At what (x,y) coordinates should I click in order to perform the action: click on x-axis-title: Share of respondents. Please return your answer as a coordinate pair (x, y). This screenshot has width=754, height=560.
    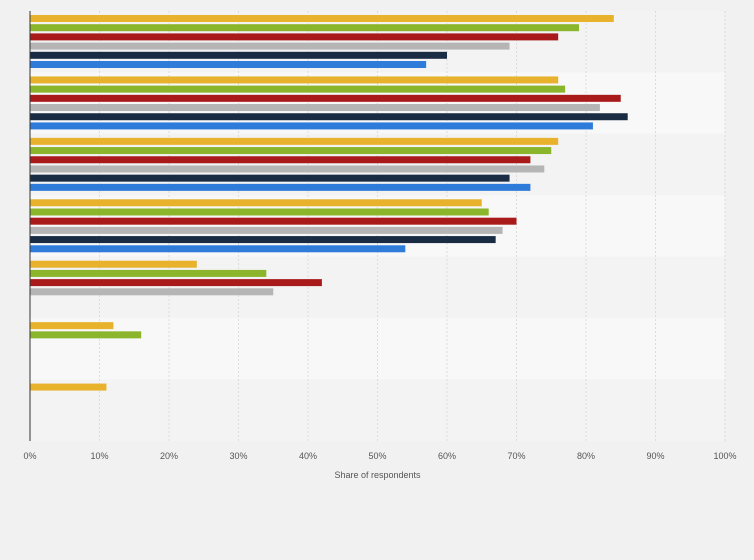
    Looking at the image, I should click on (377, 475).